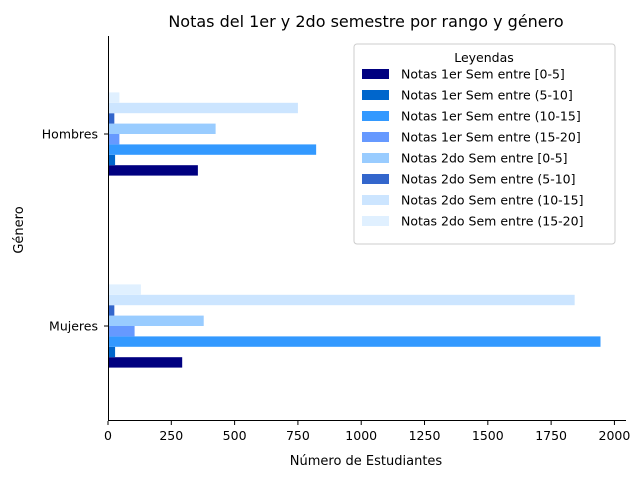 This screenshot has width=642, height=487. What do you see at coordinates (235, 435) in the screenshot?
I see `x-tick-label: 500` at bounding box center [235, 435].